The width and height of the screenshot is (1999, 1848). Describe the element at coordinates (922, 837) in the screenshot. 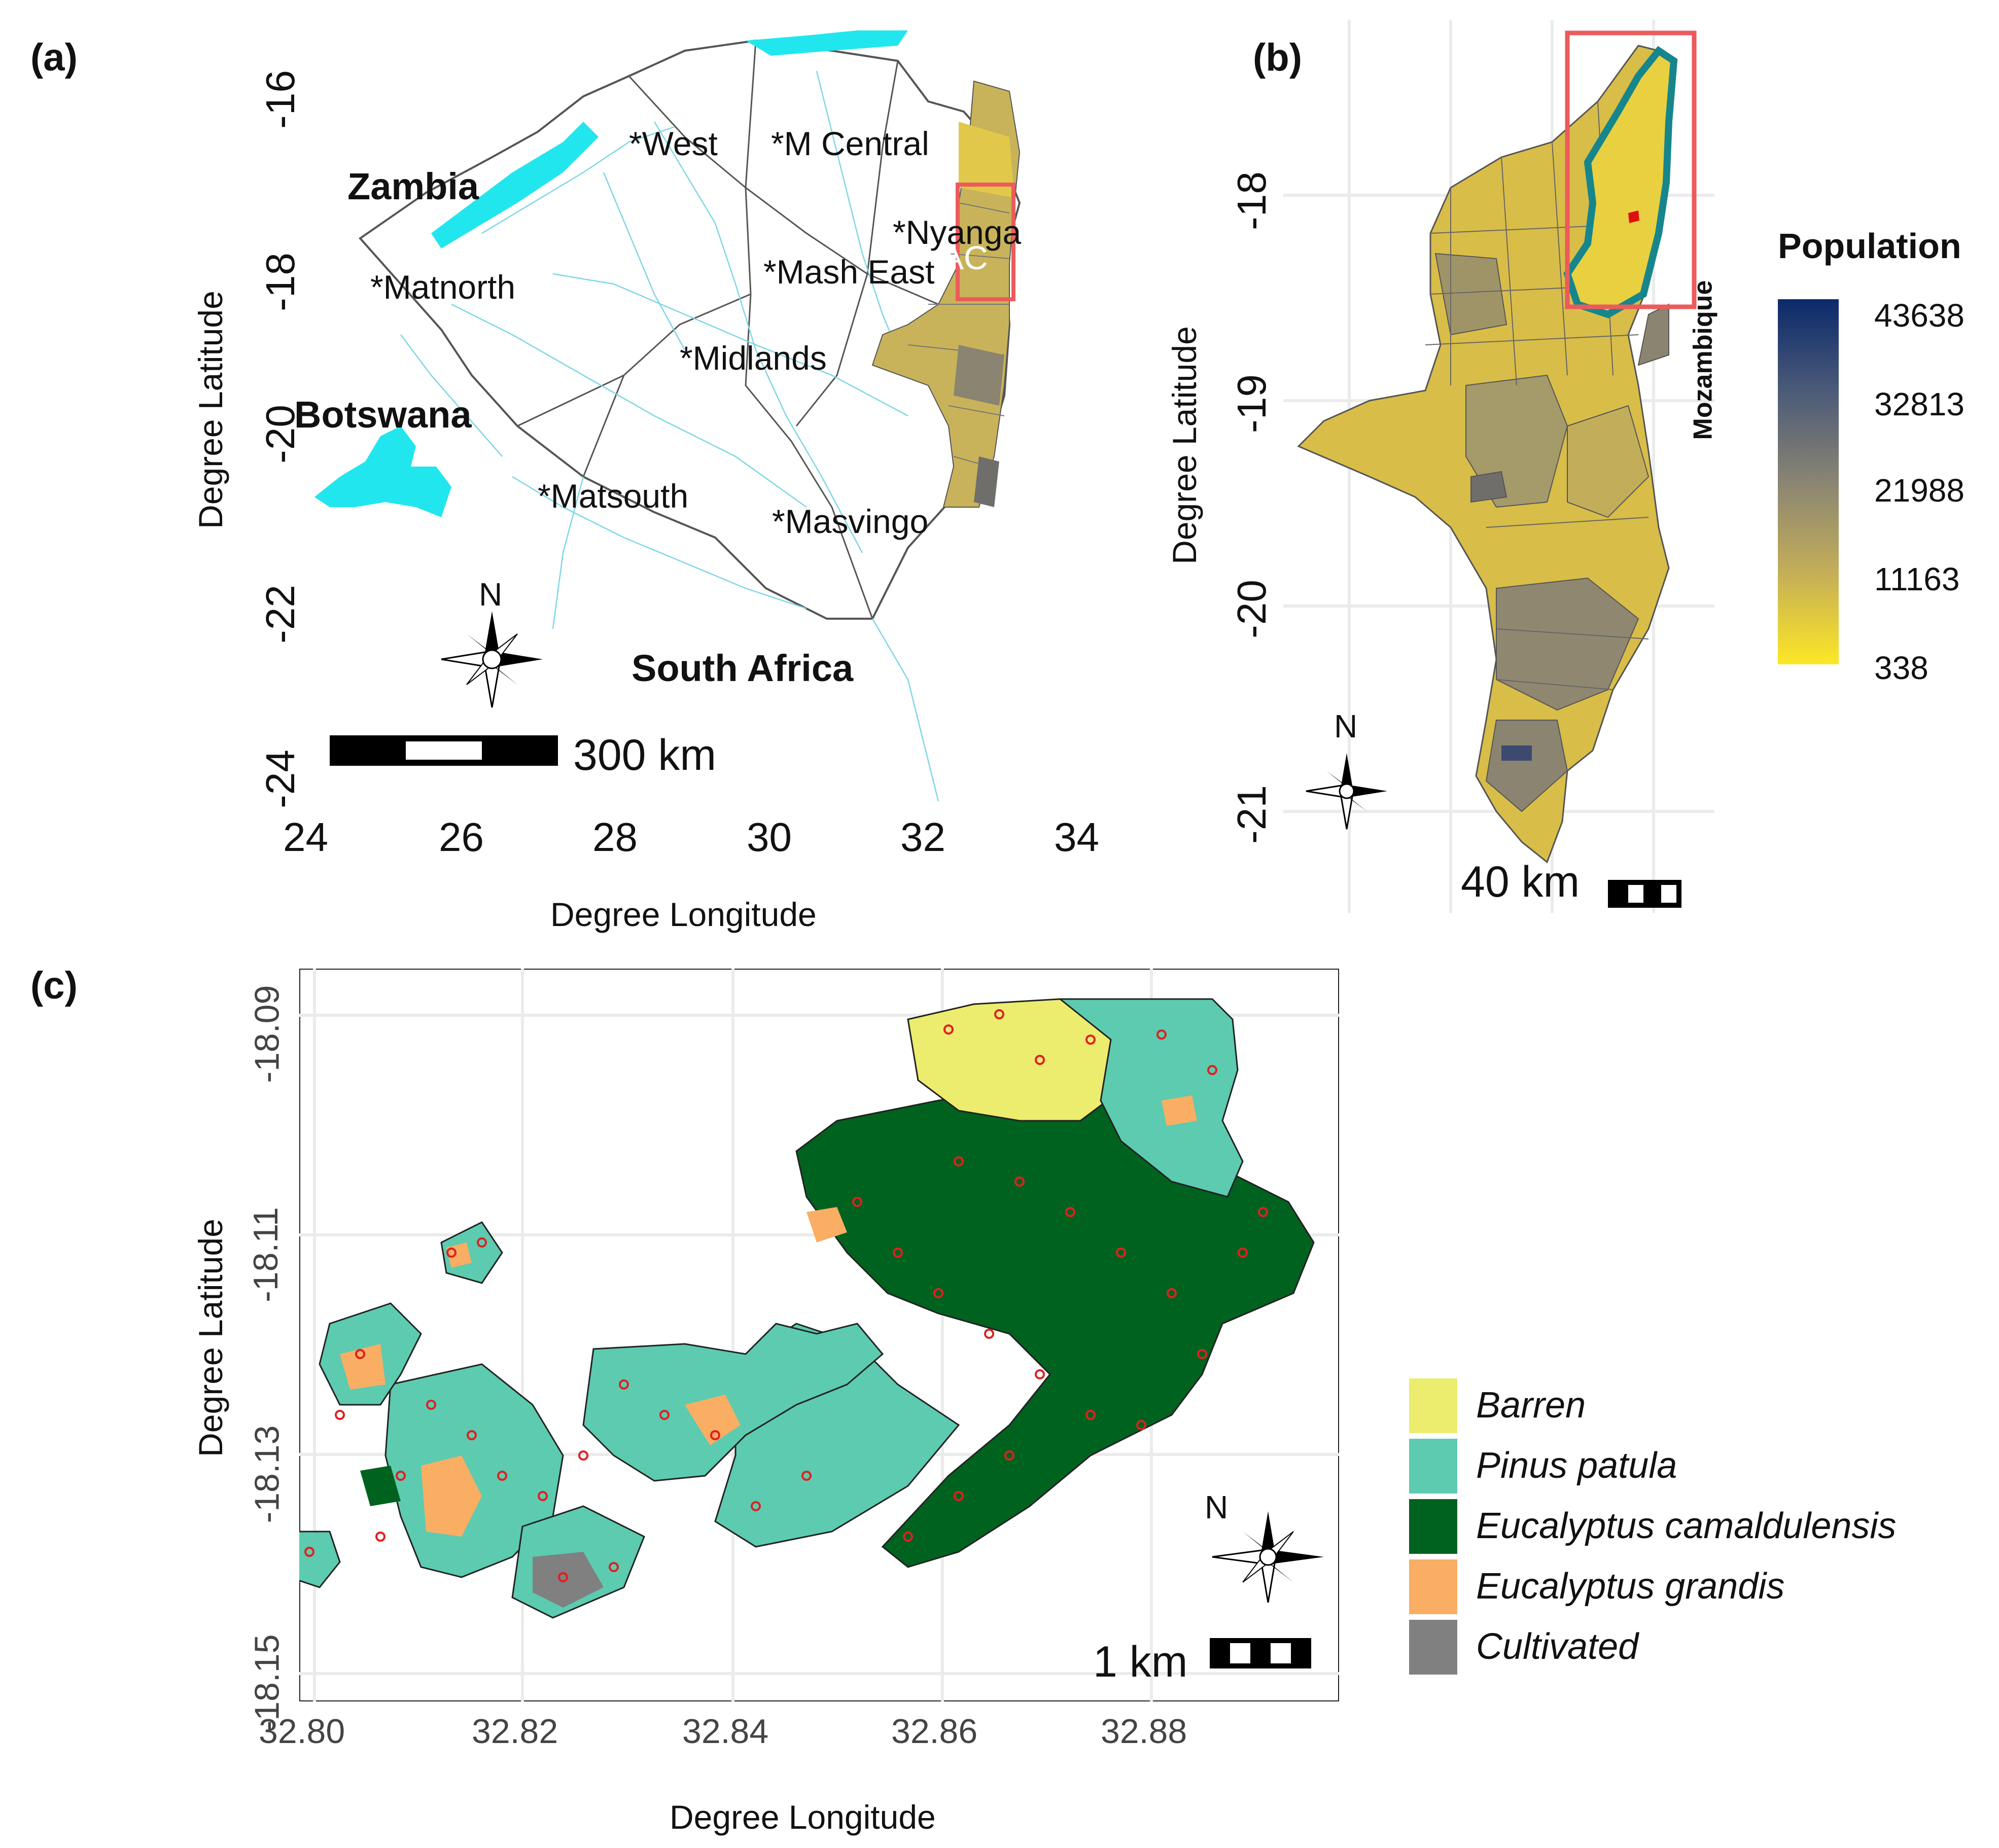

I see `a-xtick-32: 32` at that location.